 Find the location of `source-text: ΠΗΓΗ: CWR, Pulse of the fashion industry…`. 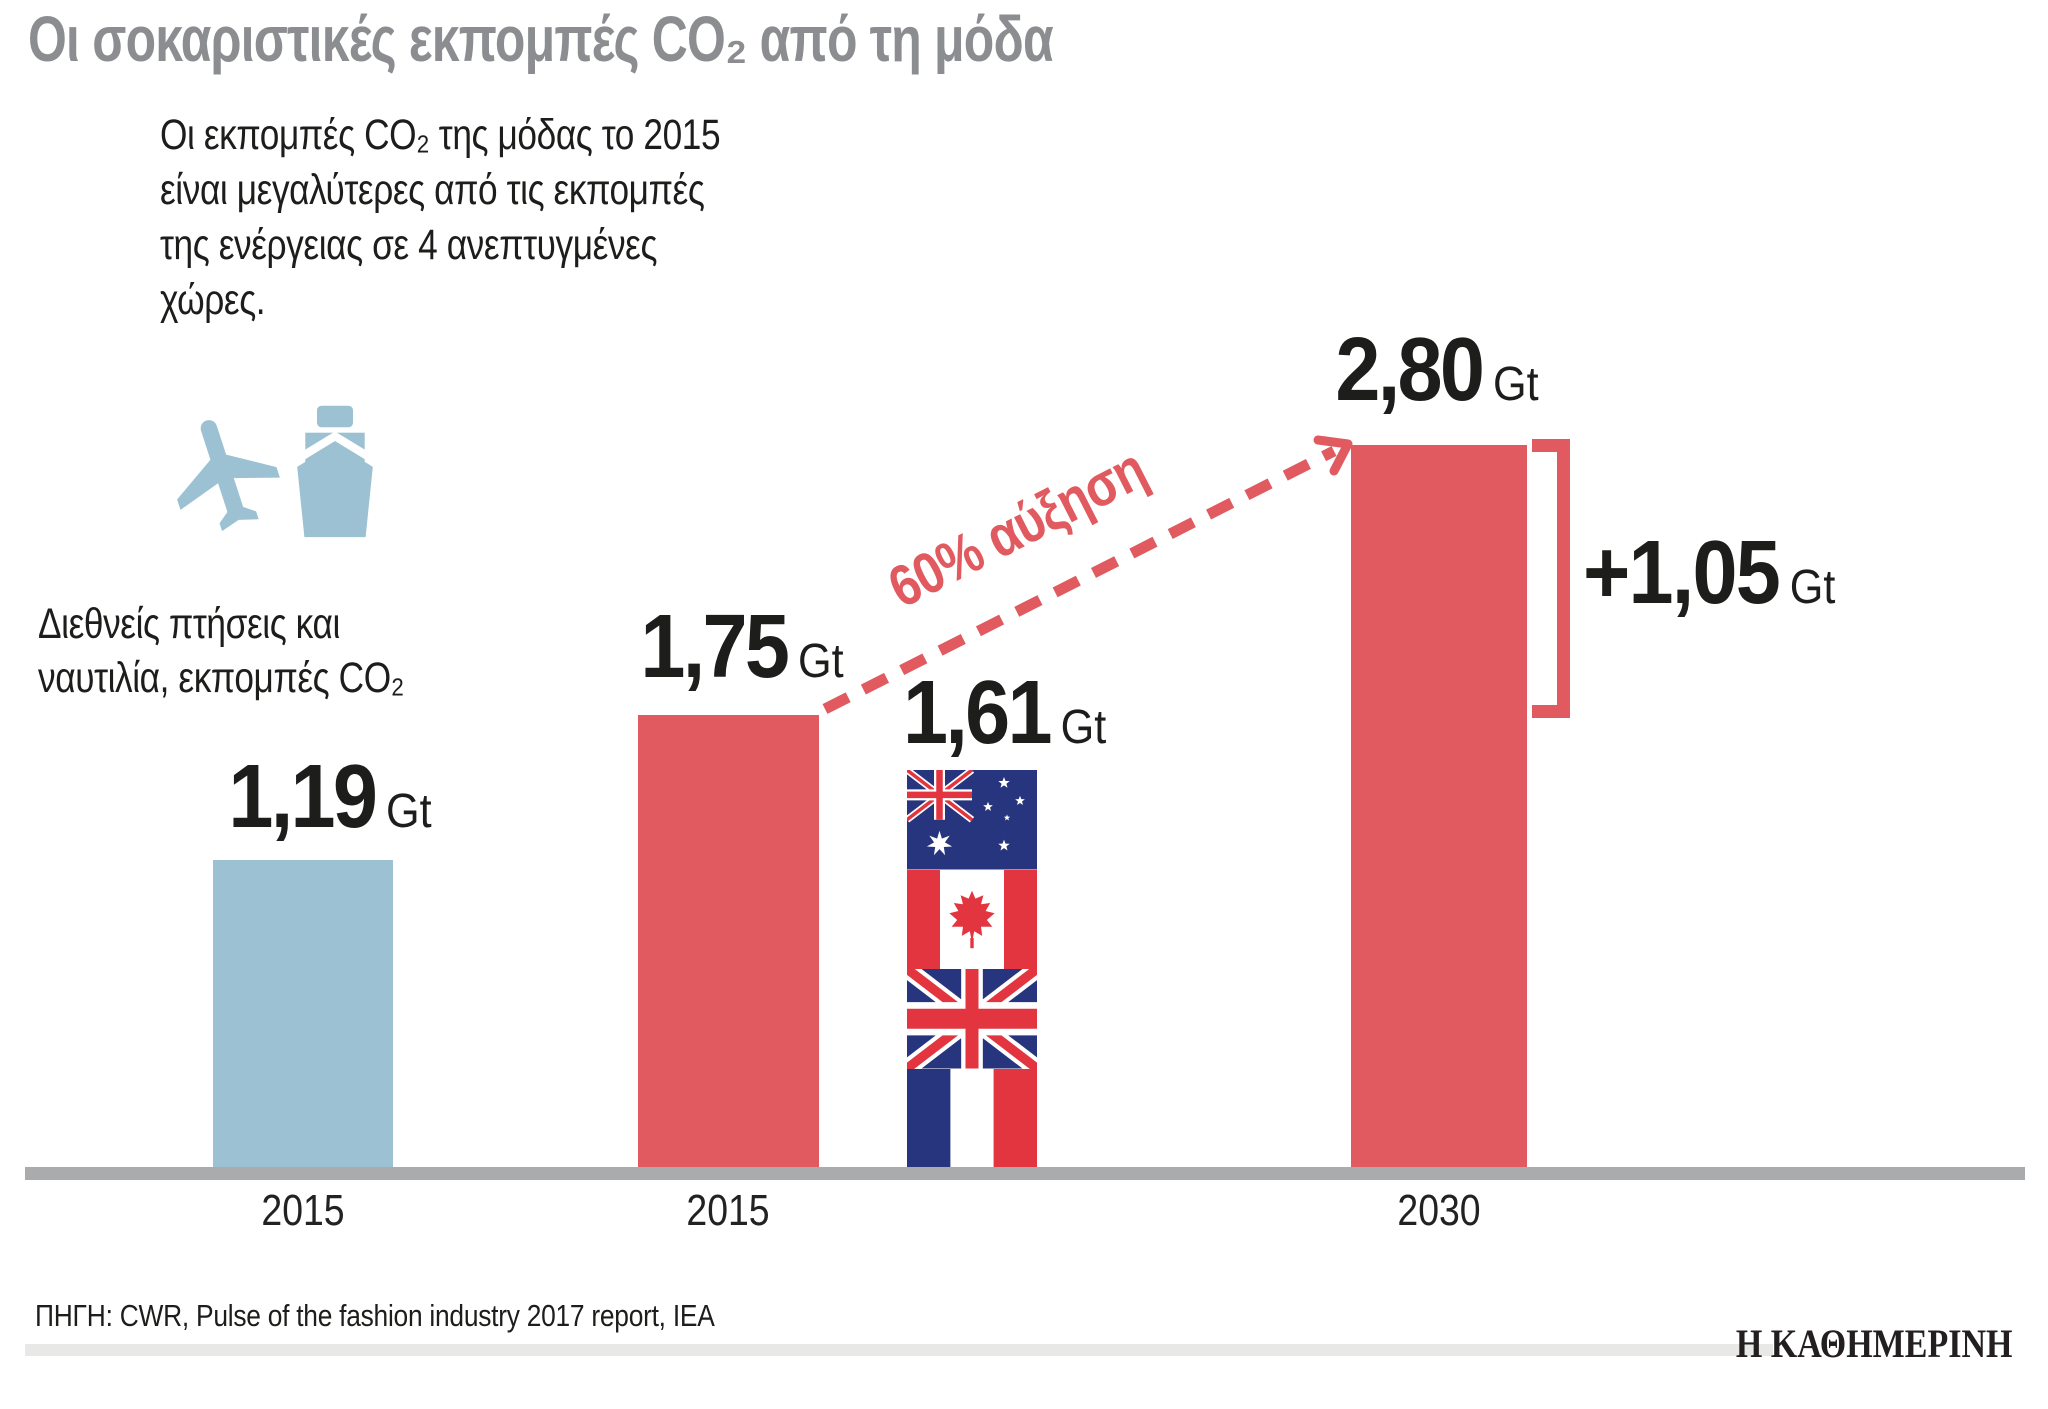

source-text: ΠΗΓΗ: CWR, Pulse of the fashion industry… is located at coordinates (375, 1315).